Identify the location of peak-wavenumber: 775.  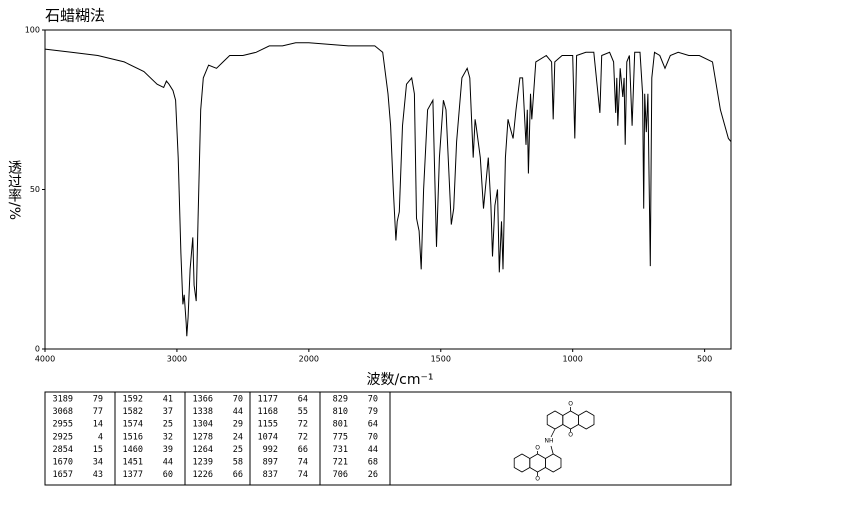
(340, 437).